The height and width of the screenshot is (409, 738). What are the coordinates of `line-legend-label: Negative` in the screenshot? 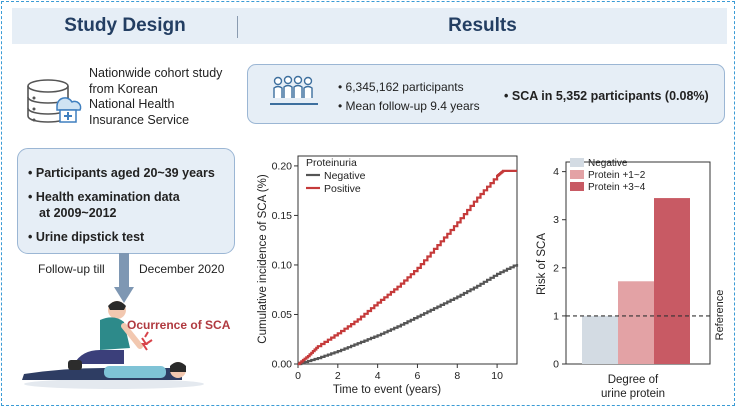 It's located at (345, 176).